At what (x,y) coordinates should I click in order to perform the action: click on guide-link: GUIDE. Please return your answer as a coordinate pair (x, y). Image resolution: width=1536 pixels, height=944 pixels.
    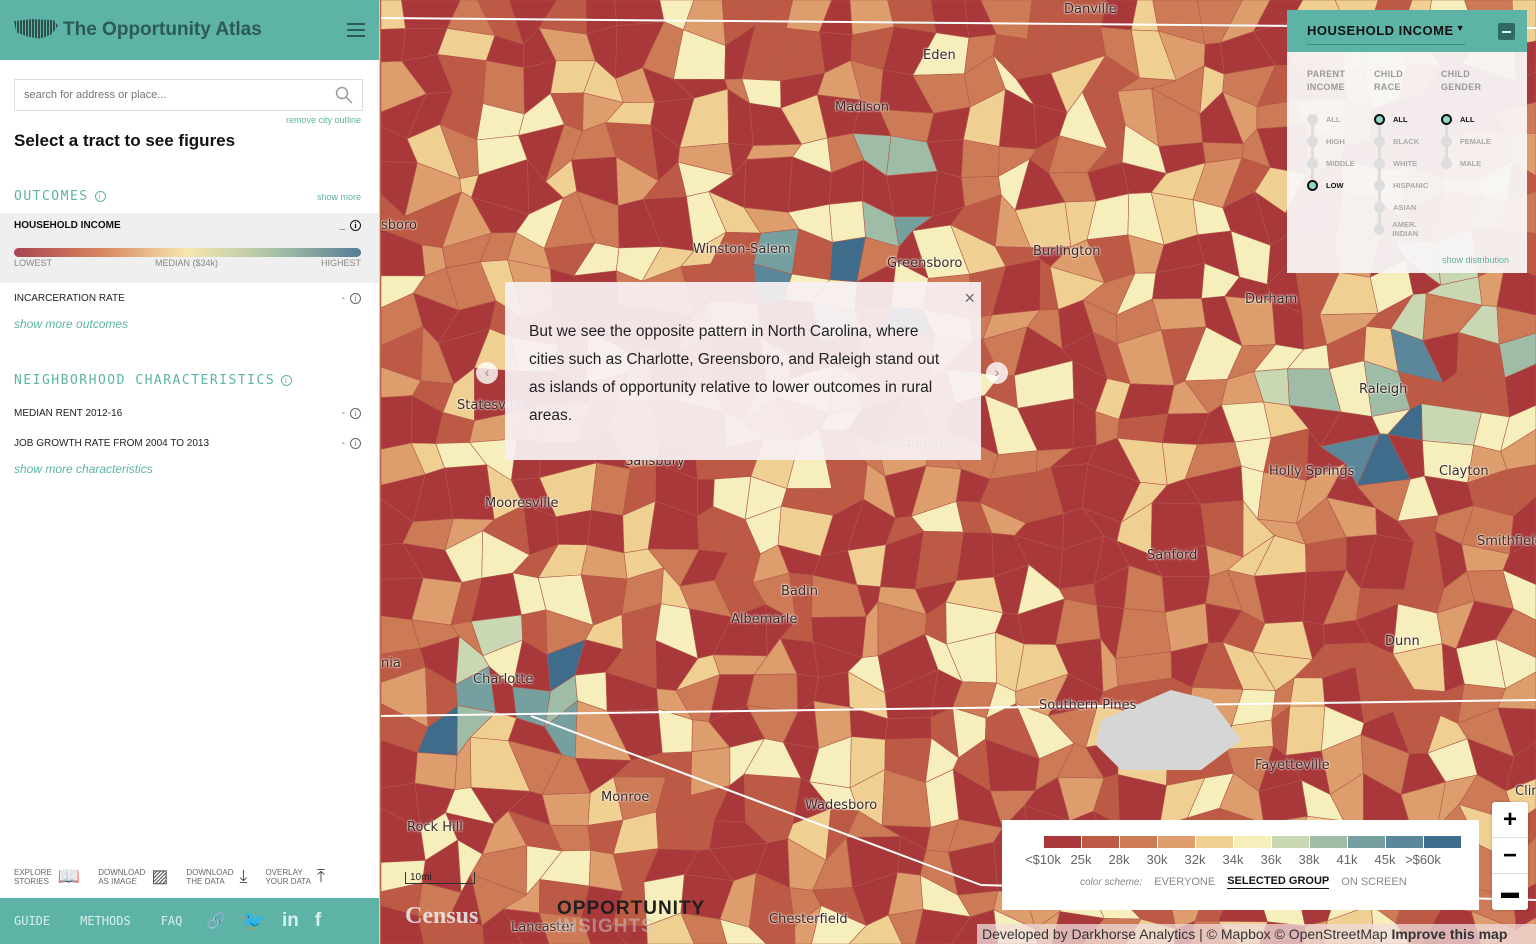
    Looking at the image, I should click on (32, 921).